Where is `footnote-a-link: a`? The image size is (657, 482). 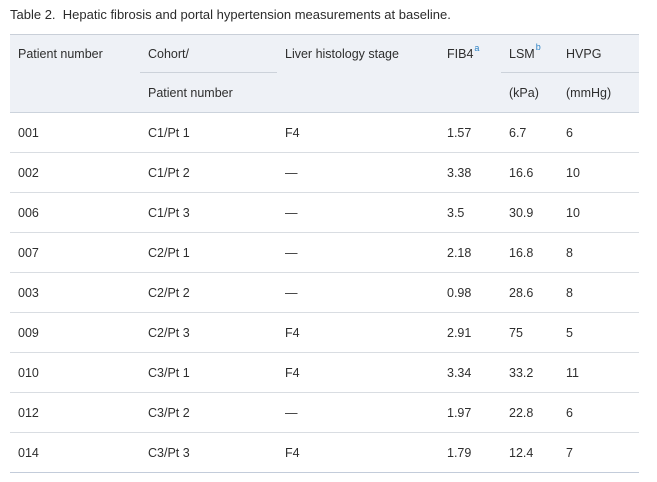 footnote-a-link: a is located at coordinates (477, 47).